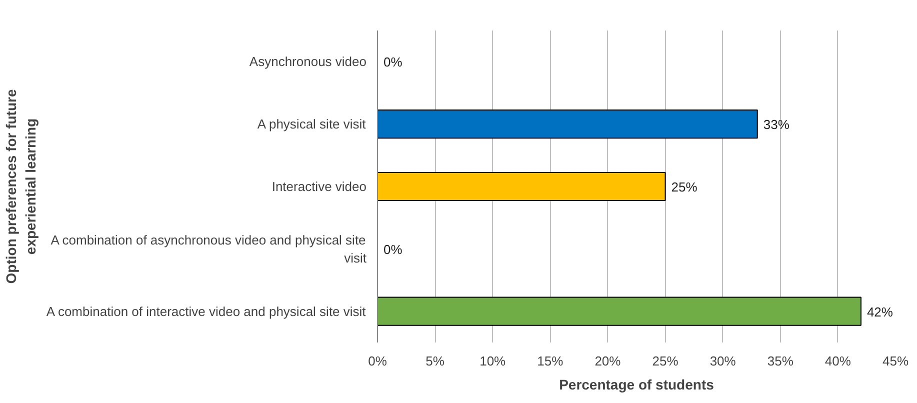  What do you see at coordinates (20, 186) in the screenshot?
I see `y-axis-title: Option preferences for future experiential learning` at bounding box center [20, 186].